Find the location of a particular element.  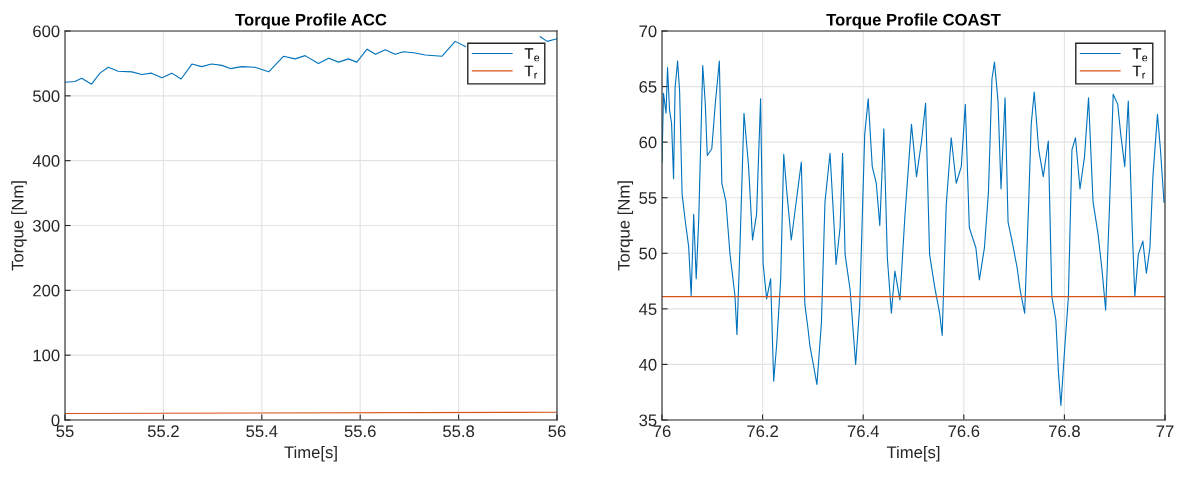

y-tick-label: 40 is located at coordinates (647, 364).